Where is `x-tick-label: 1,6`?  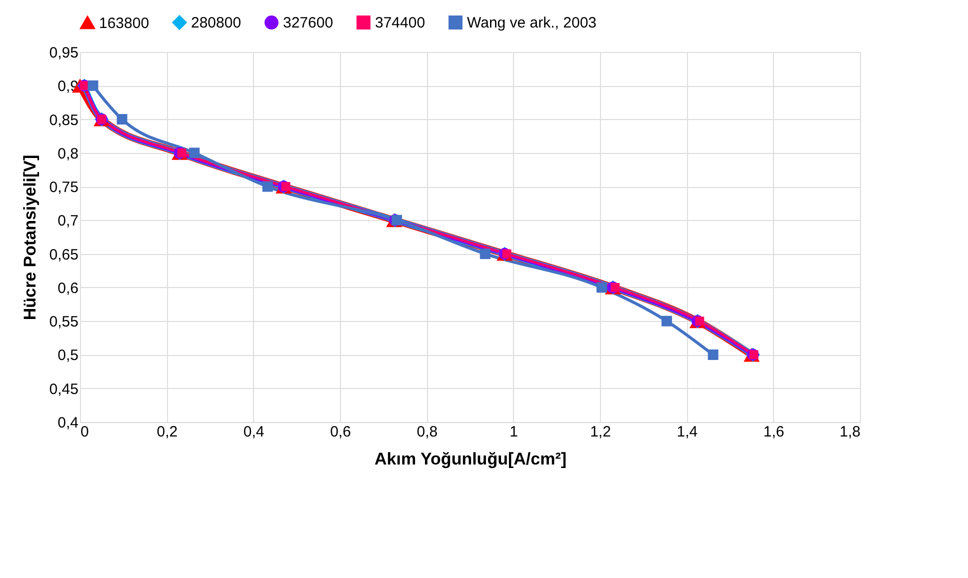 x-tick-label: 1,6 is located at coordinates (773, 432).